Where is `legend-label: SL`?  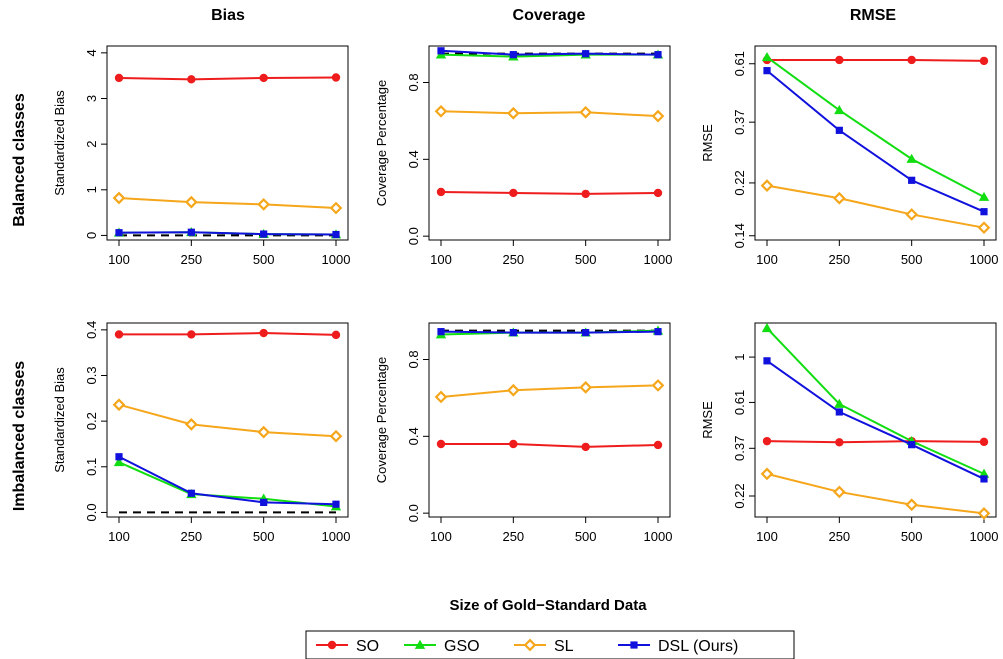 legend-label: SL is located at coordinates (564, 646).